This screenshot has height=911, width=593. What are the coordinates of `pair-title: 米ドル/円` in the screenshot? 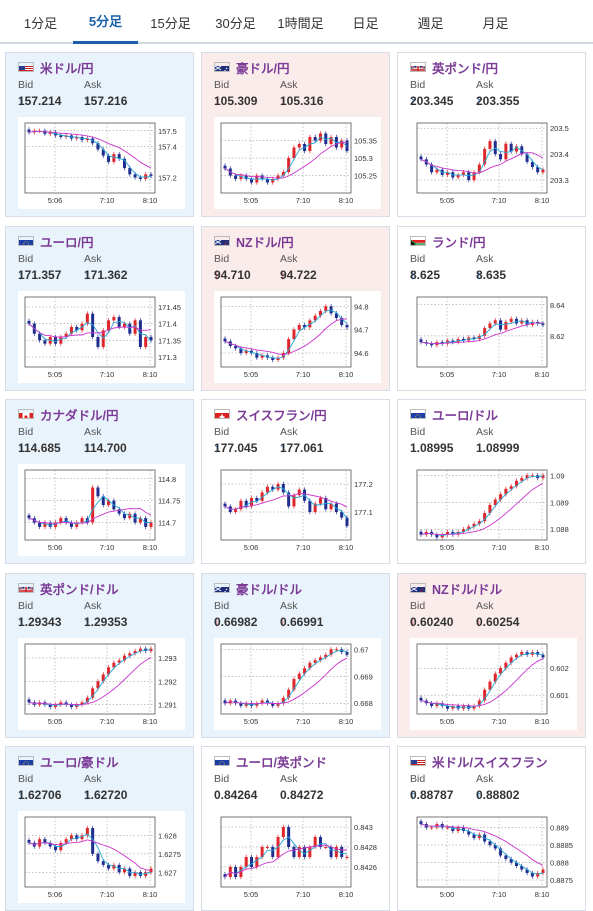 It's located at (55, 67).